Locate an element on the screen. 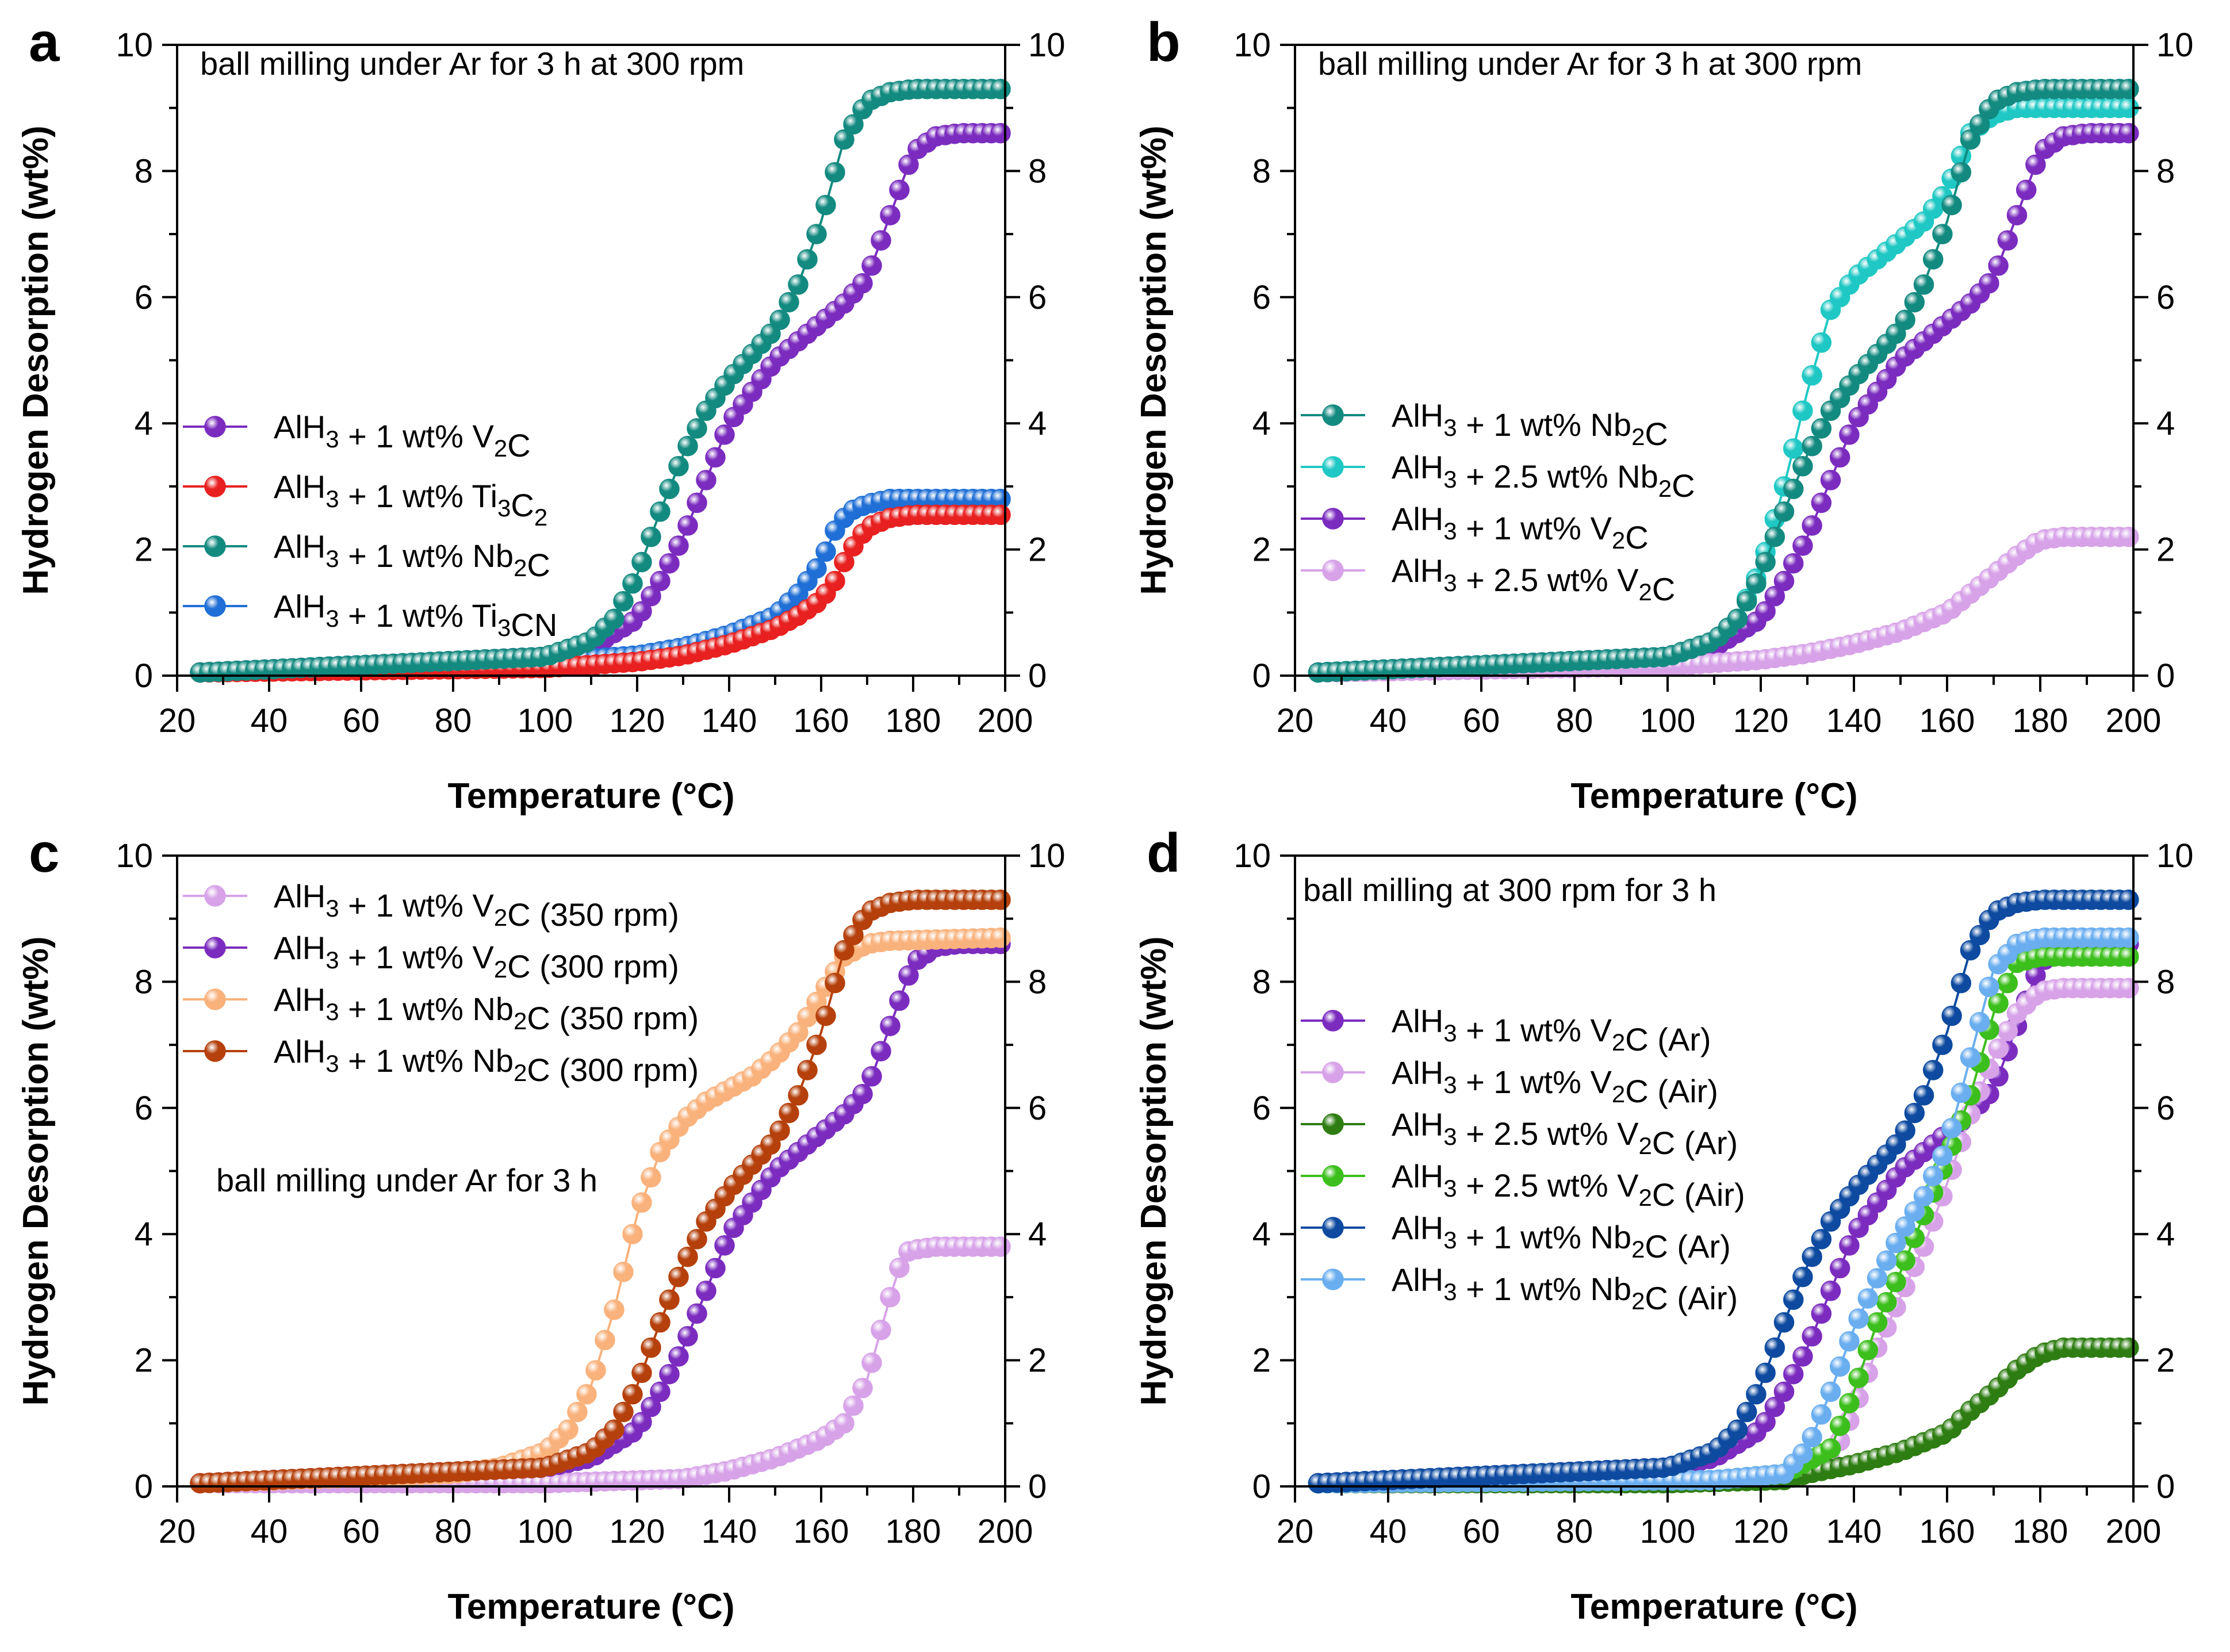 The width and height of the screenshot is (2230, 1652). plot-frame is located at coordinates (591, 360).